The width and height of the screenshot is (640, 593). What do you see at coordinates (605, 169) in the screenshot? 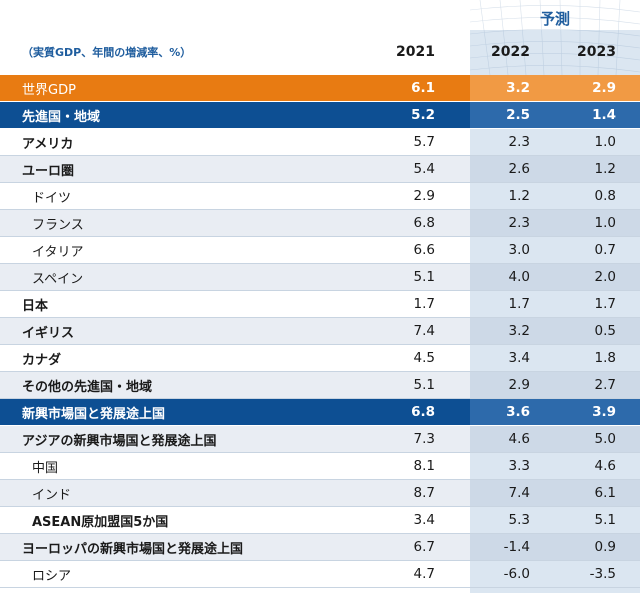
I see `value-2023: 1.2` at bounding box center [605, 169].